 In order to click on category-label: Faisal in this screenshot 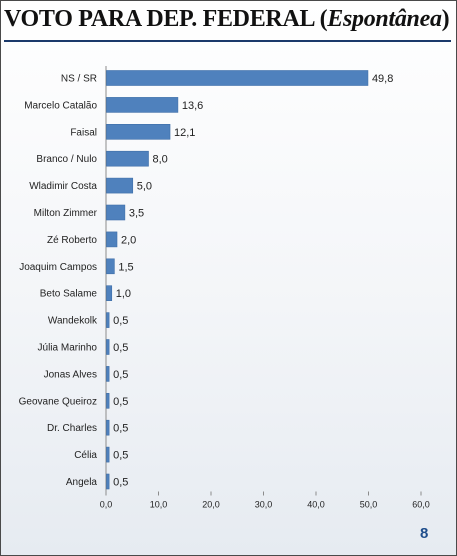, I will do `click(83, 132)`.